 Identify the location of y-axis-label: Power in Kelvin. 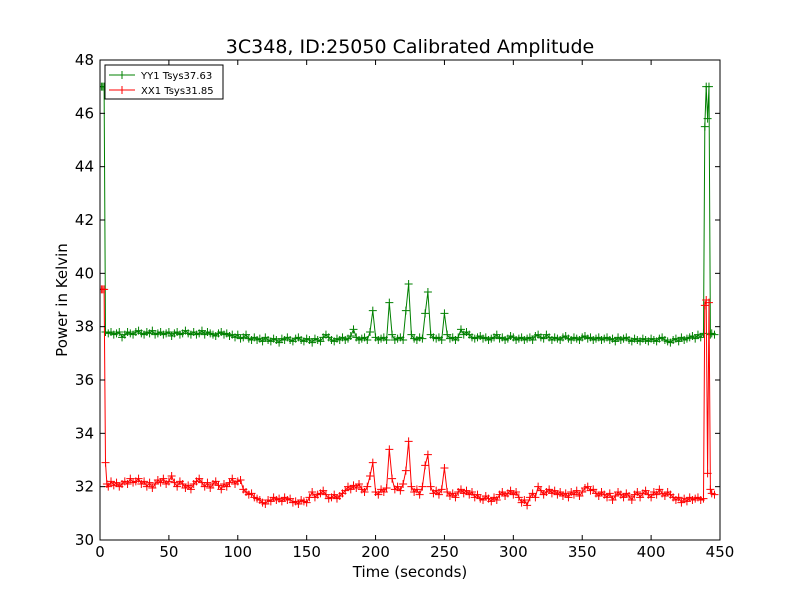
(62, 300).